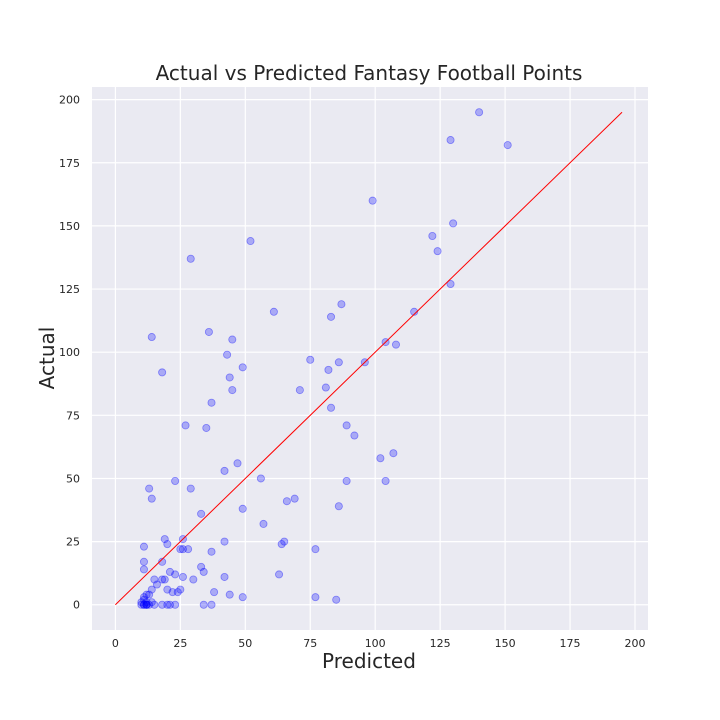 This screenshot has width=720, height=720. Describe the element at coordinates (73, 415) in the screenshot. I see `y-tick-label: 75` at that location.